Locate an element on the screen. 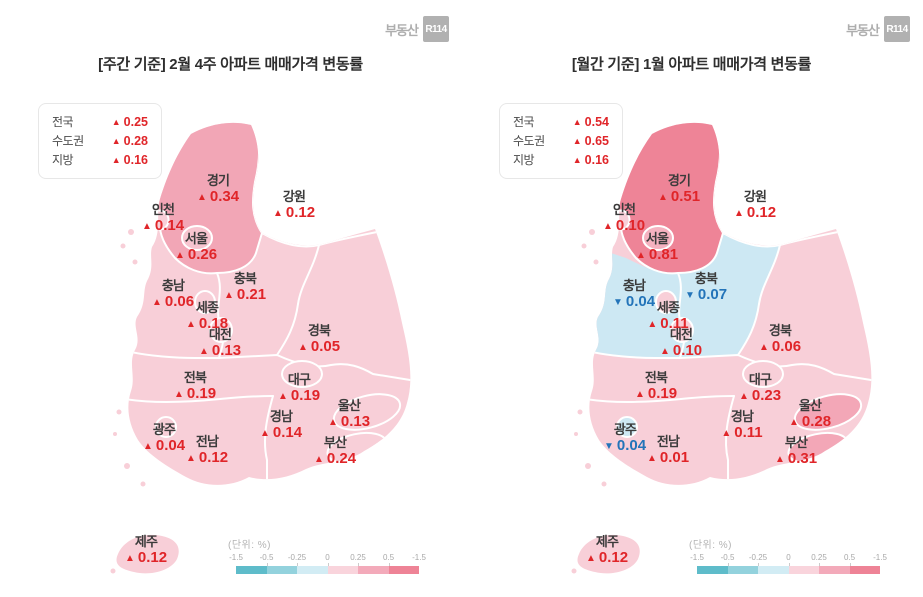 This screenshot has width=923, height=597. panel-title-monthly: [월간 기준] 1월 아파트 매매가격 변동률 is located at coordinates (691, 64).